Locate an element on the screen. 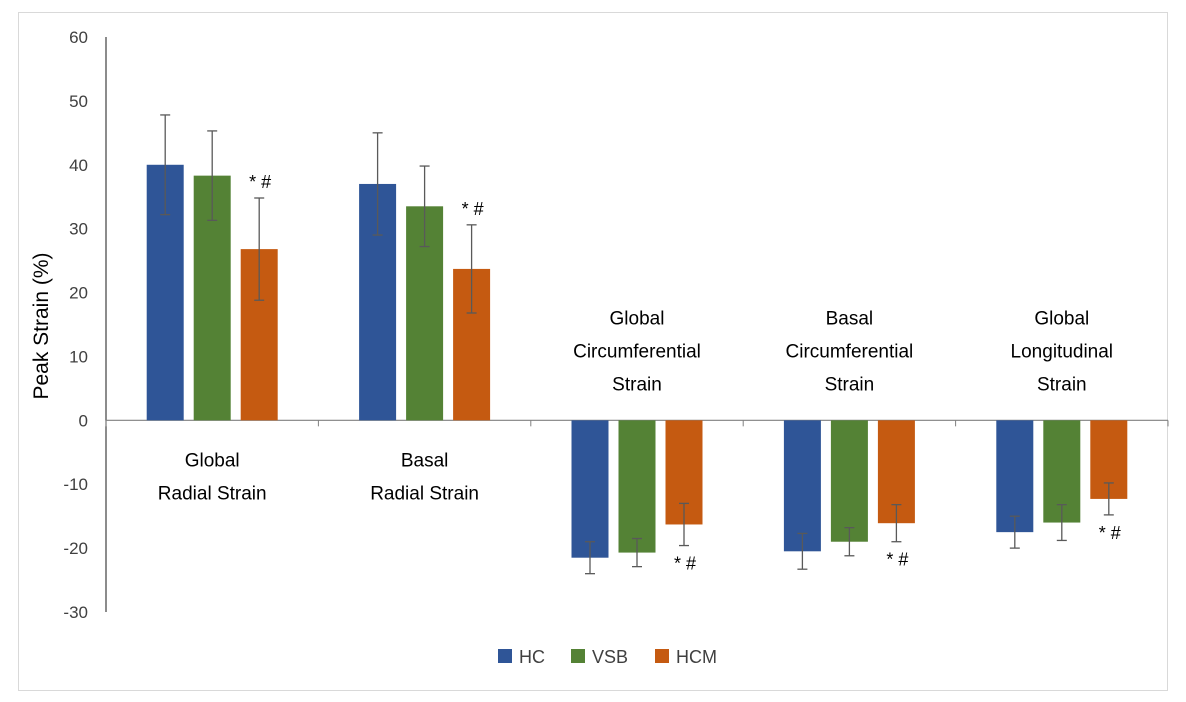  y-tick-label: -30 is located at coordinates (75, 612).